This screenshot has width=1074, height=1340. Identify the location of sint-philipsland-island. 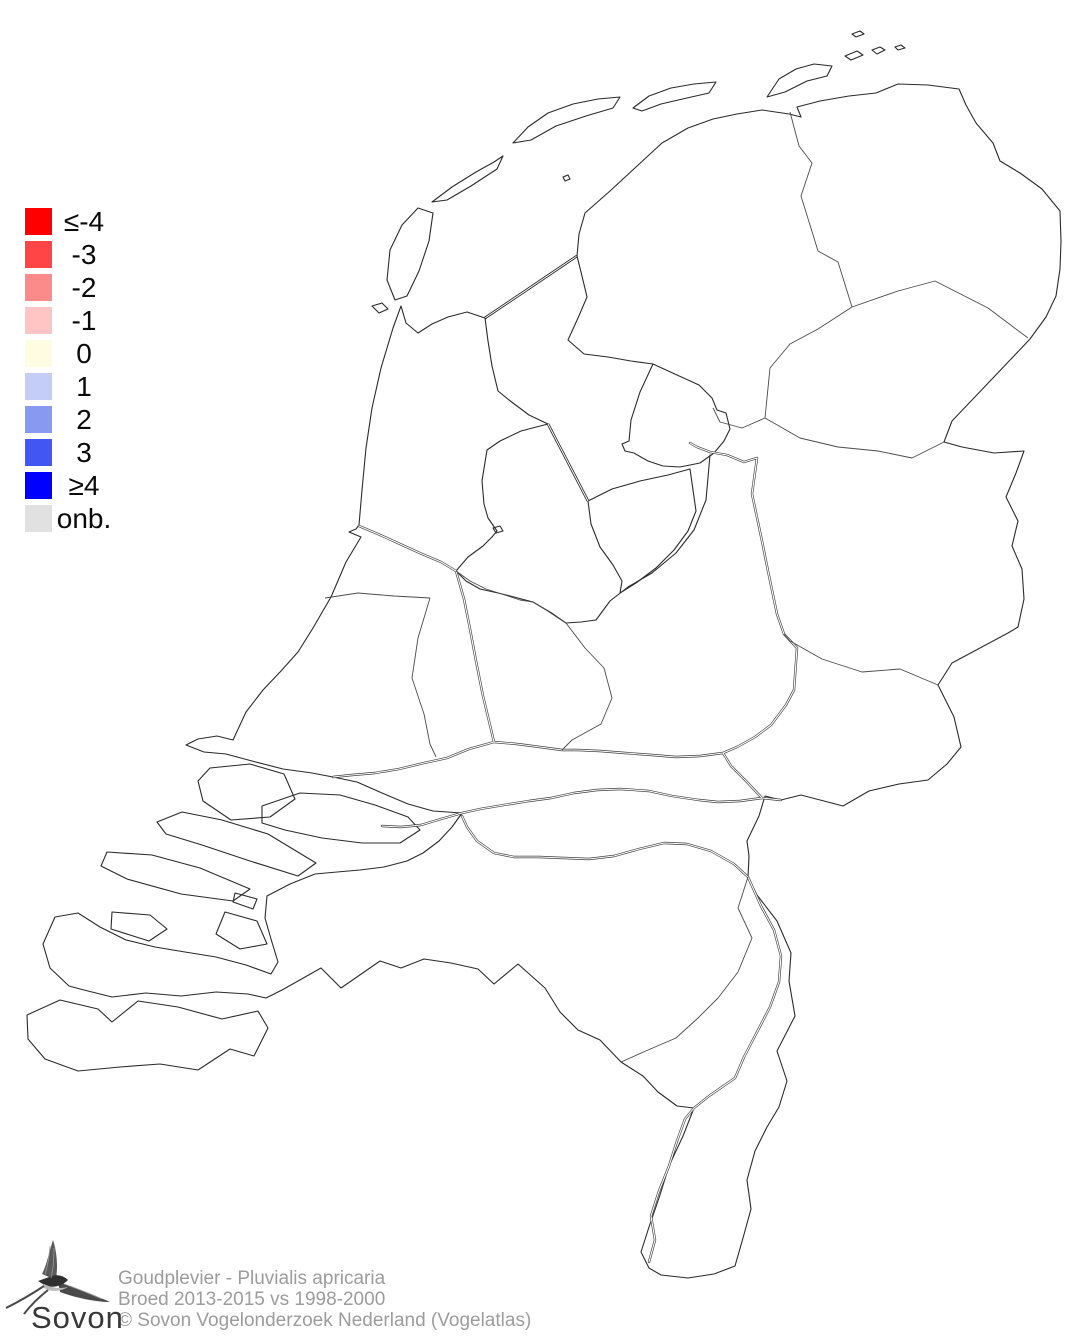
(245, 901).